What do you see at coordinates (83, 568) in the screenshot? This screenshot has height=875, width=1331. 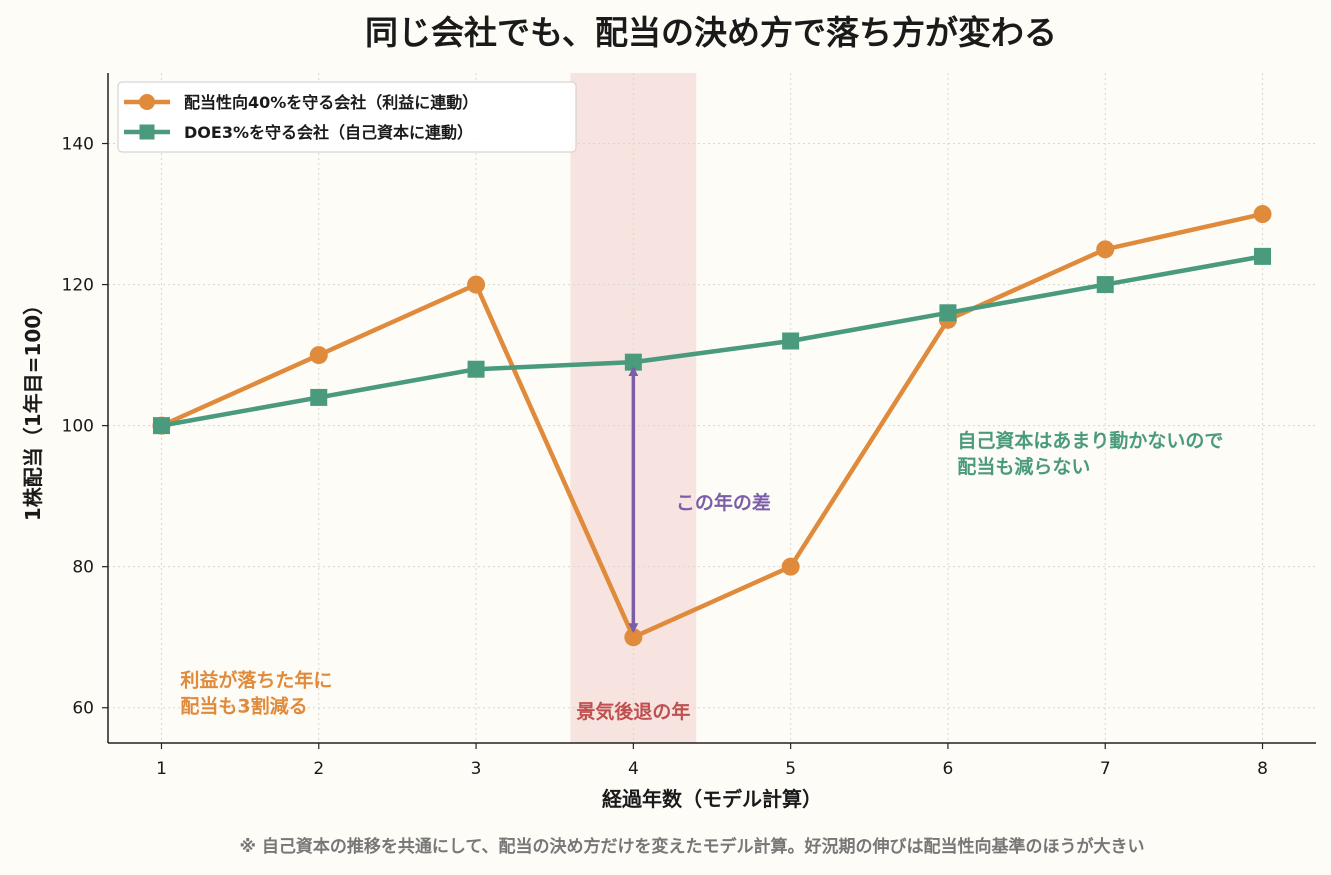 I see `y-tick-label: 80` at bounding box center [83, 568].